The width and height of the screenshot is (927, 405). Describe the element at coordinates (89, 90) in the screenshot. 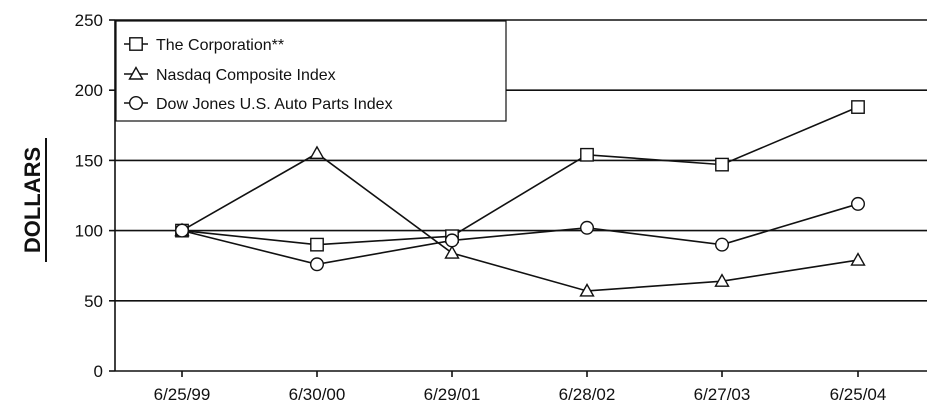

I see `y-tick-label: 200` at that location.